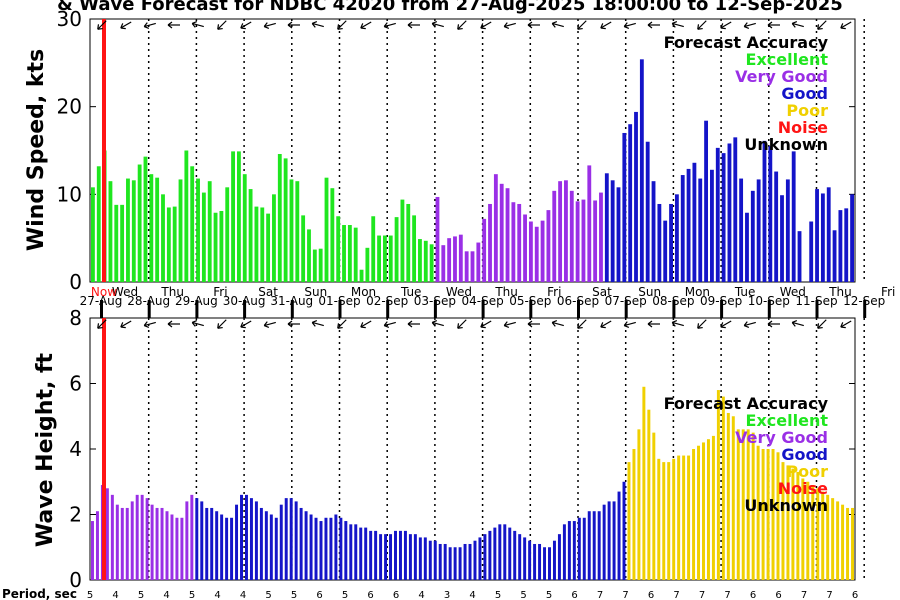 Image resolution: width=900 pixels, height=600 pixels. I want to click on legend-item: Noise, so click(803, 488).